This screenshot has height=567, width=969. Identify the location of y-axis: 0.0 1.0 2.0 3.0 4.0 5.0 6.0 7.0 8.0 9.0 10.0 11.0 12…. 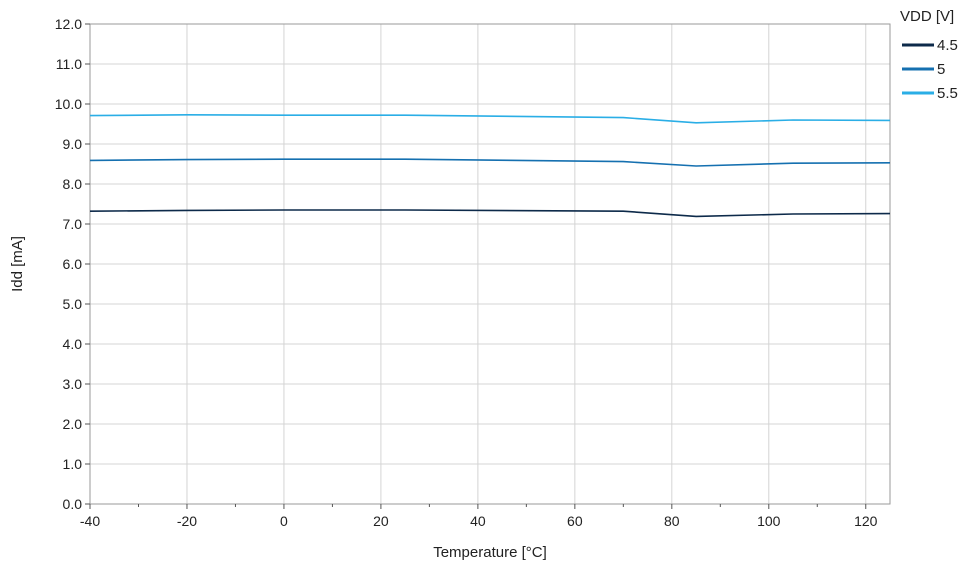
(72, 264).